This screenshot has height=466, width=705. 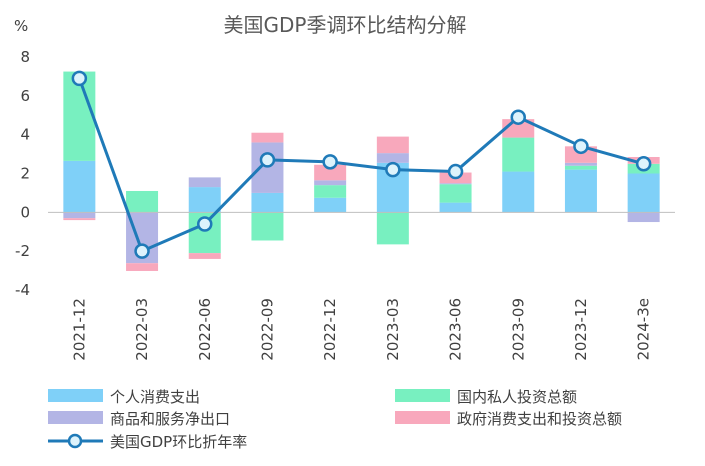 What do you see at coordinates (518, 329) in the screenshot?
I see `x-tick-label: 2023-09` at bounding box center [518, 329].